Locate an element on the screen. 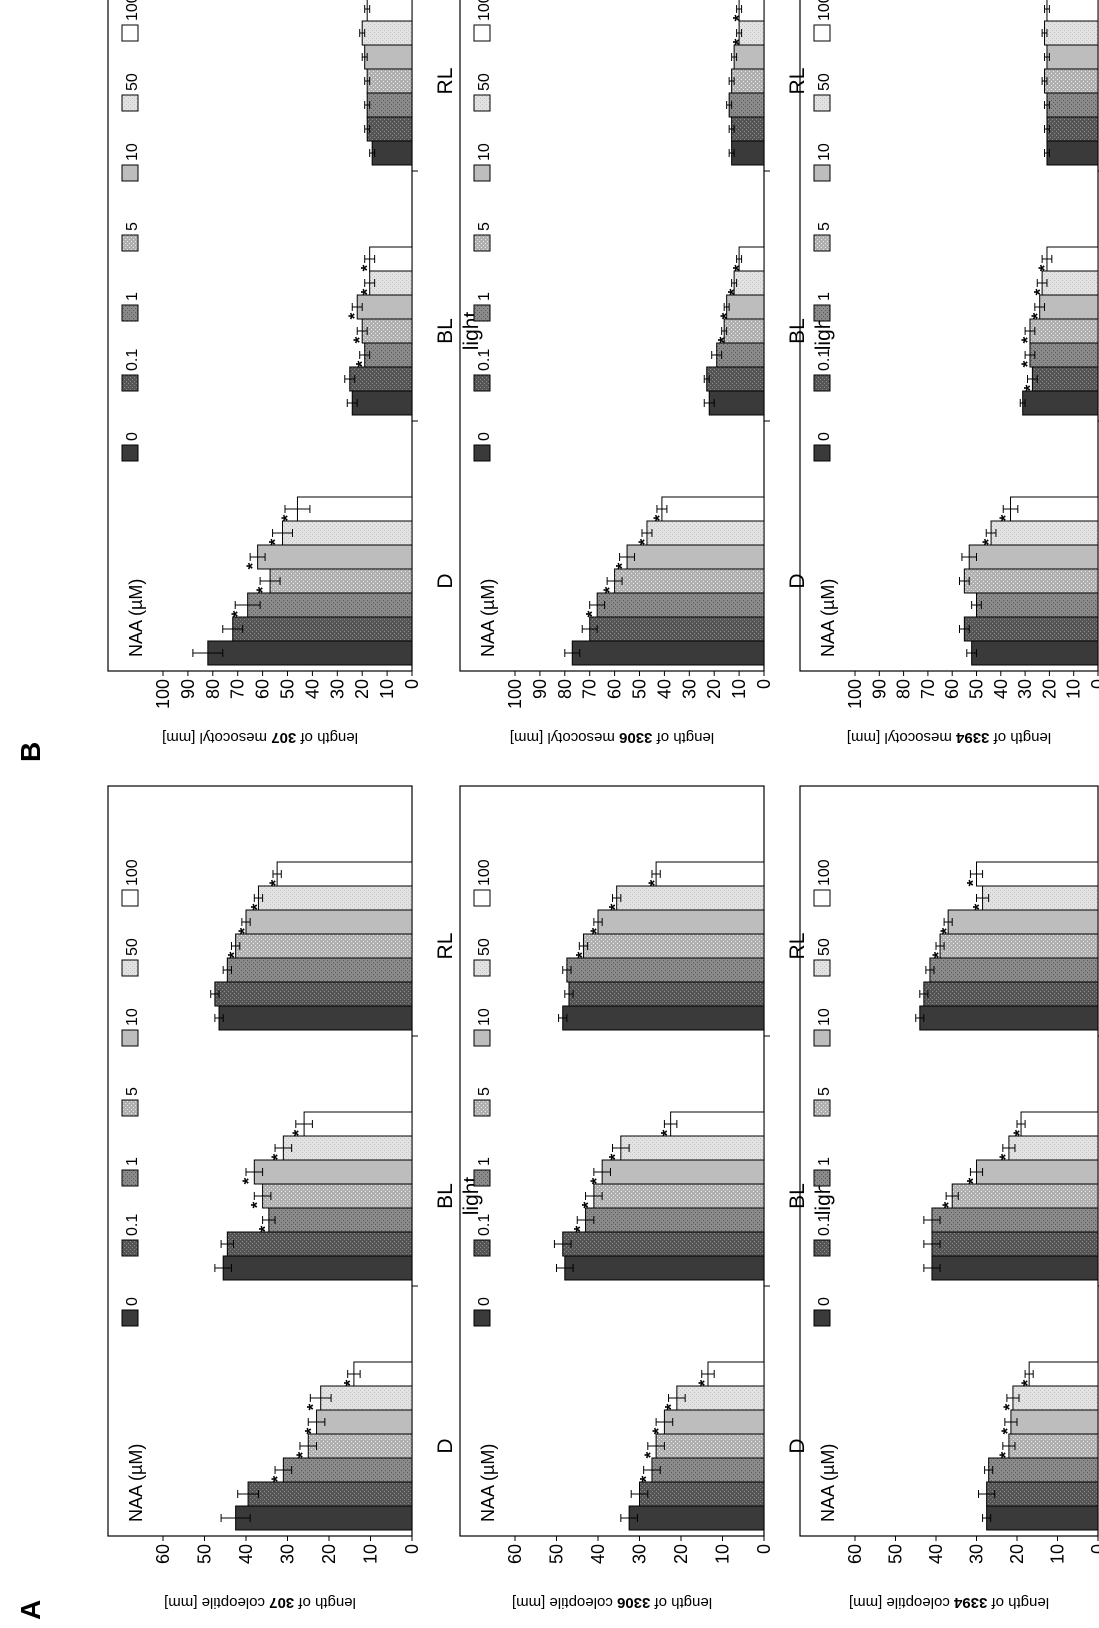 Image resolution: width=1099 pixels, height=1628 pixels. legend-title: NAA (µM) is located at coordinates (828, 1483).